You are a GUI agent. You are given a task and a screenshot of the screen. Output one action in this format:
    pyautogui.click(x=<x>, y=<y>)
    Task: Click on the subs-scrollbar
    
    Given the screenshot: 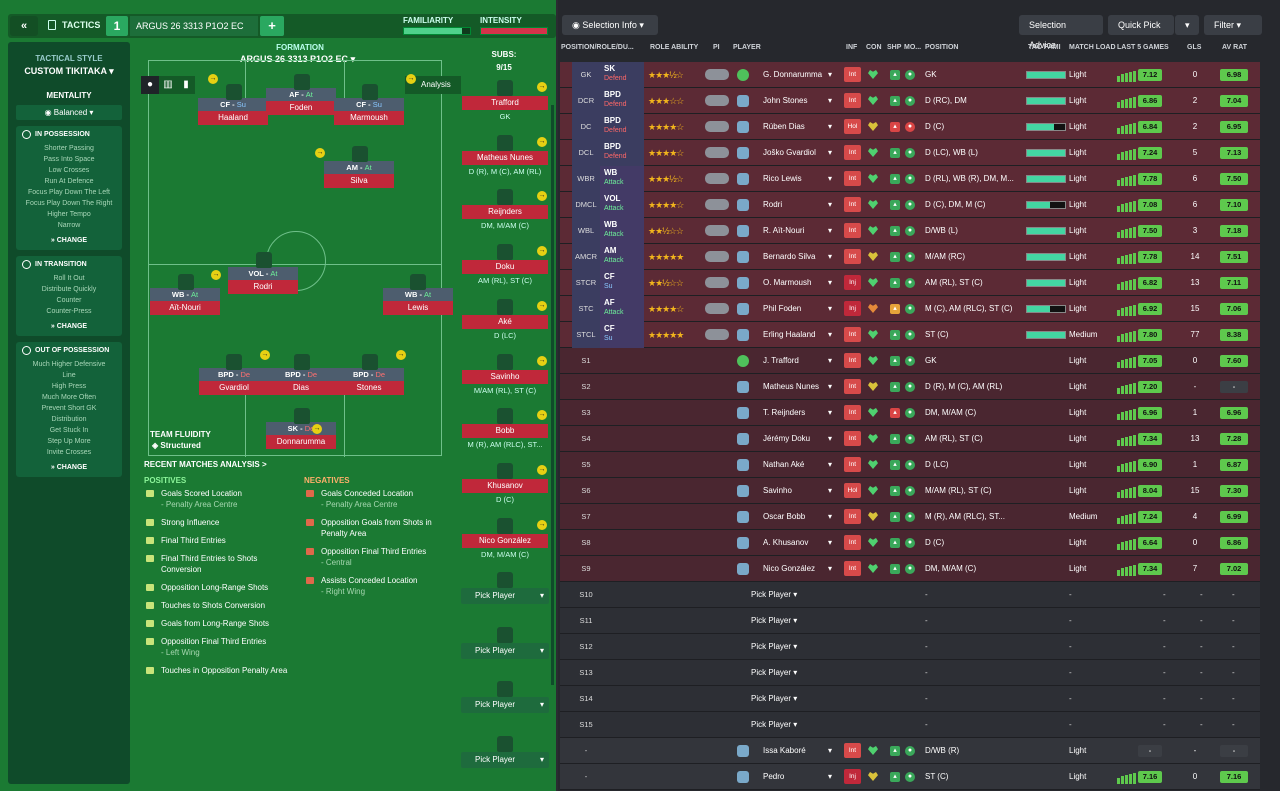 What is the action you would take?
    pyautogui.click(x=552, y=395)
    